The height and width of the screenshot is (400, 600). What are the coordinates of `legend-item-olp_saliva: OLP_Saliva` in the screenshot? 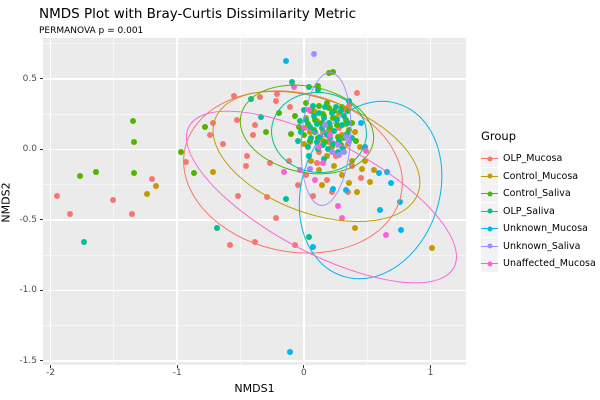 It's located at (538, 211).